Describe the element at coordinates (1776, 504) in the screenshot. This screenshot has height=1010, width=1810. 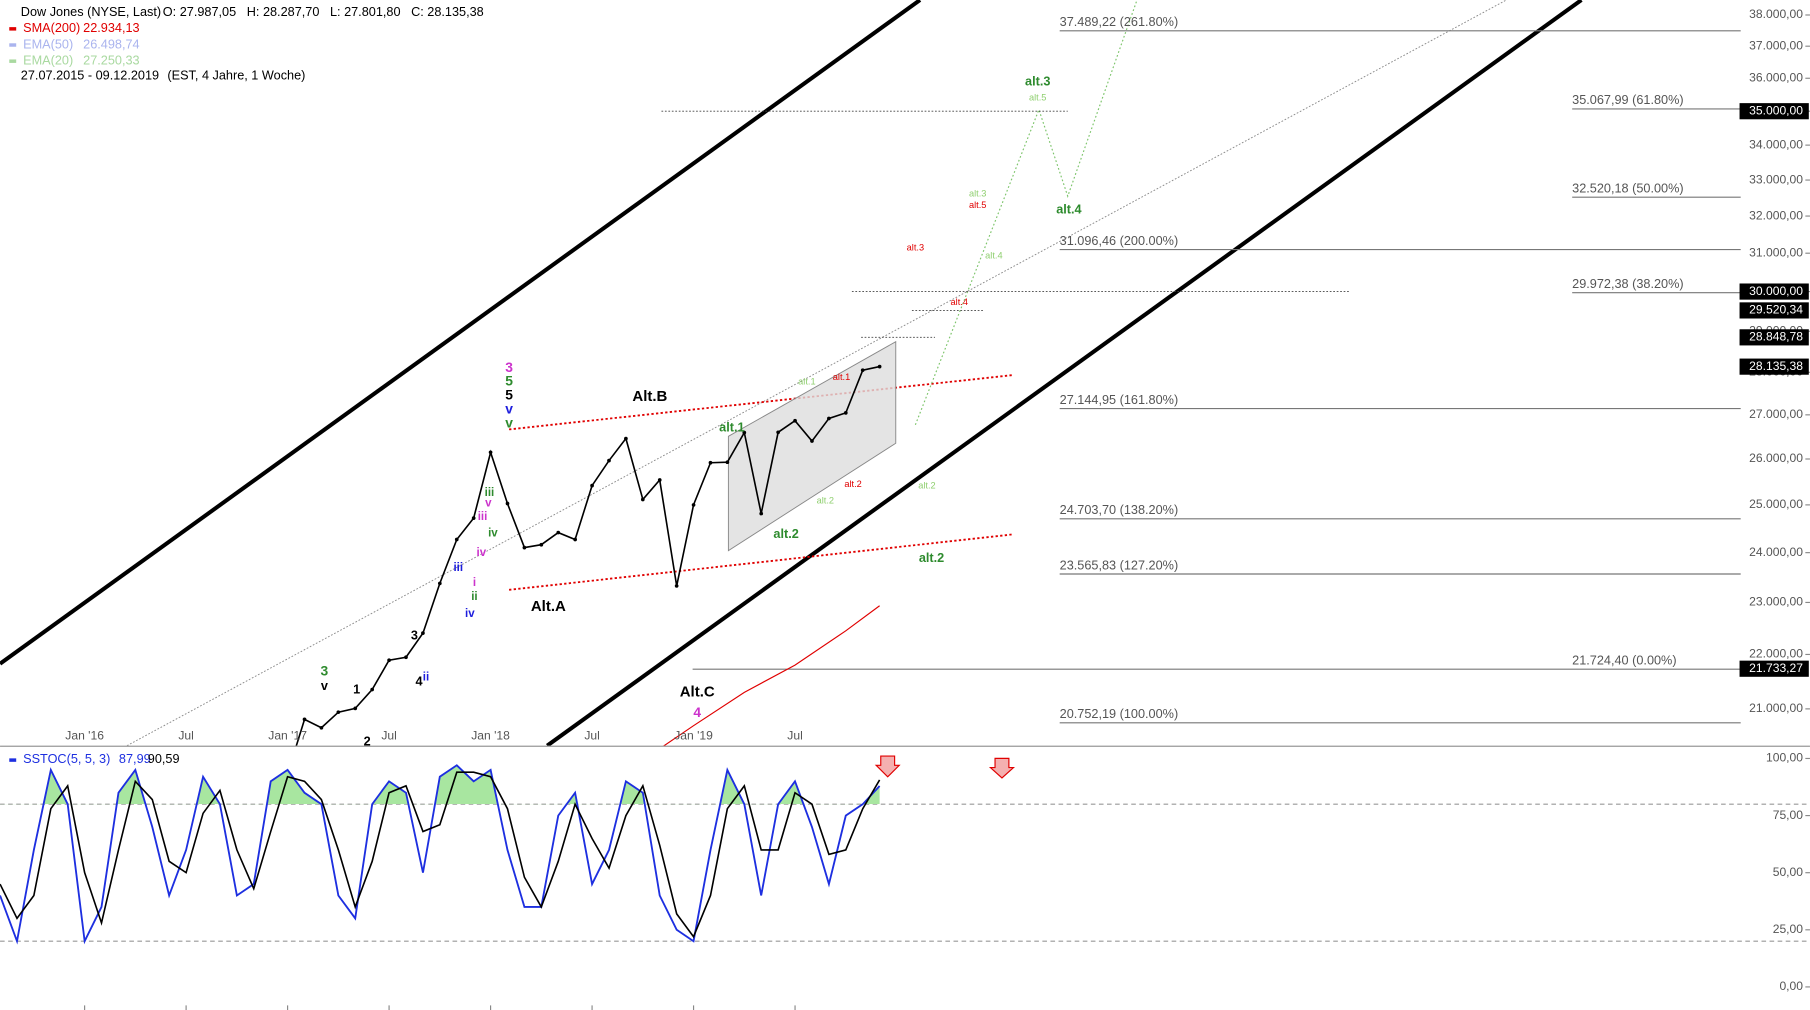
I see `y-tick-label: 25.000,00` at that location.